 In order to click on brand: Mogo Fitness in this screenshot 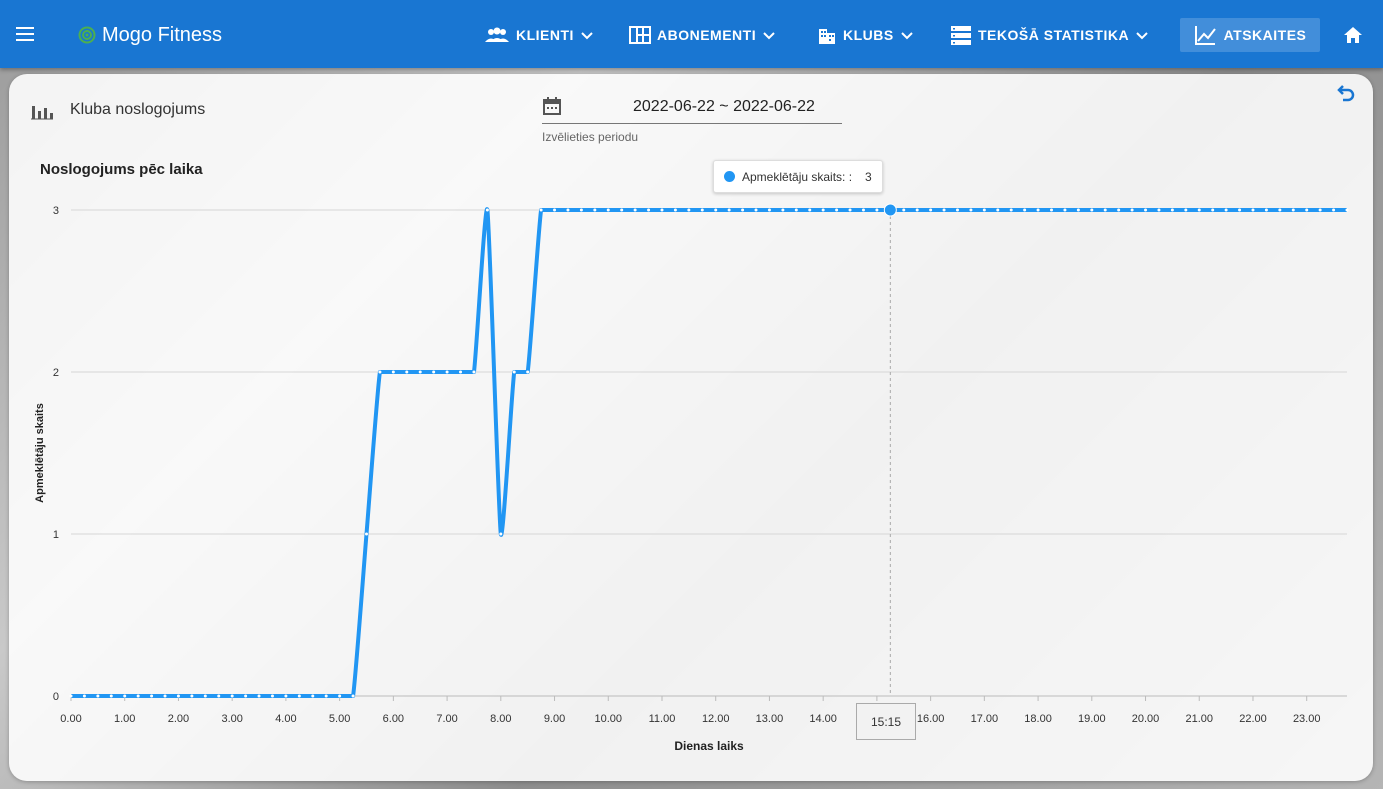, I will do `click(150, 35)`.